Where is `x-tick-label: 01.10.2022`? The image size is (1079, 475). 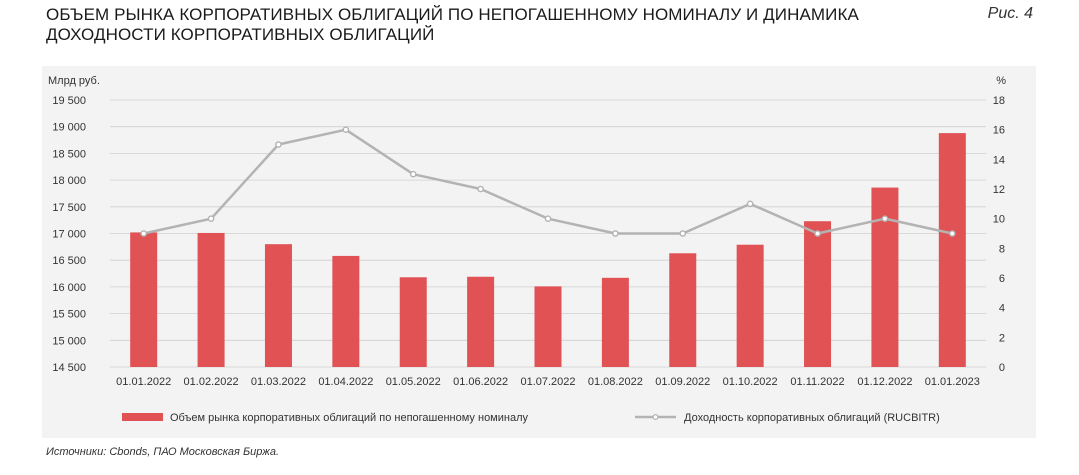
x-tick-label: 01.10.2022 is located at coordinates (750, 382).